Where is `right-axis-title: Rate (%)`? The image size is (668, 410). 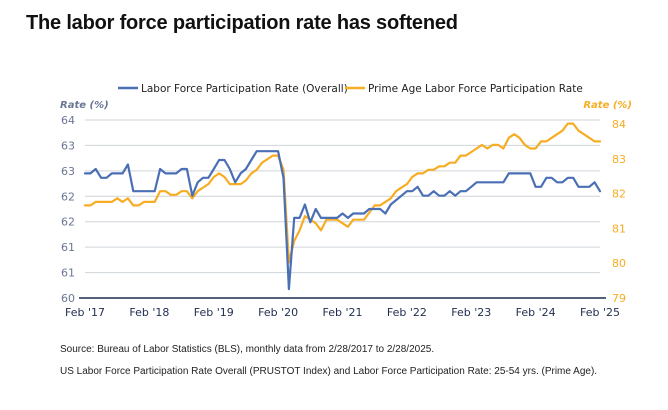
right-axis-title: Rate (%) is located at coordinates (607, 105).